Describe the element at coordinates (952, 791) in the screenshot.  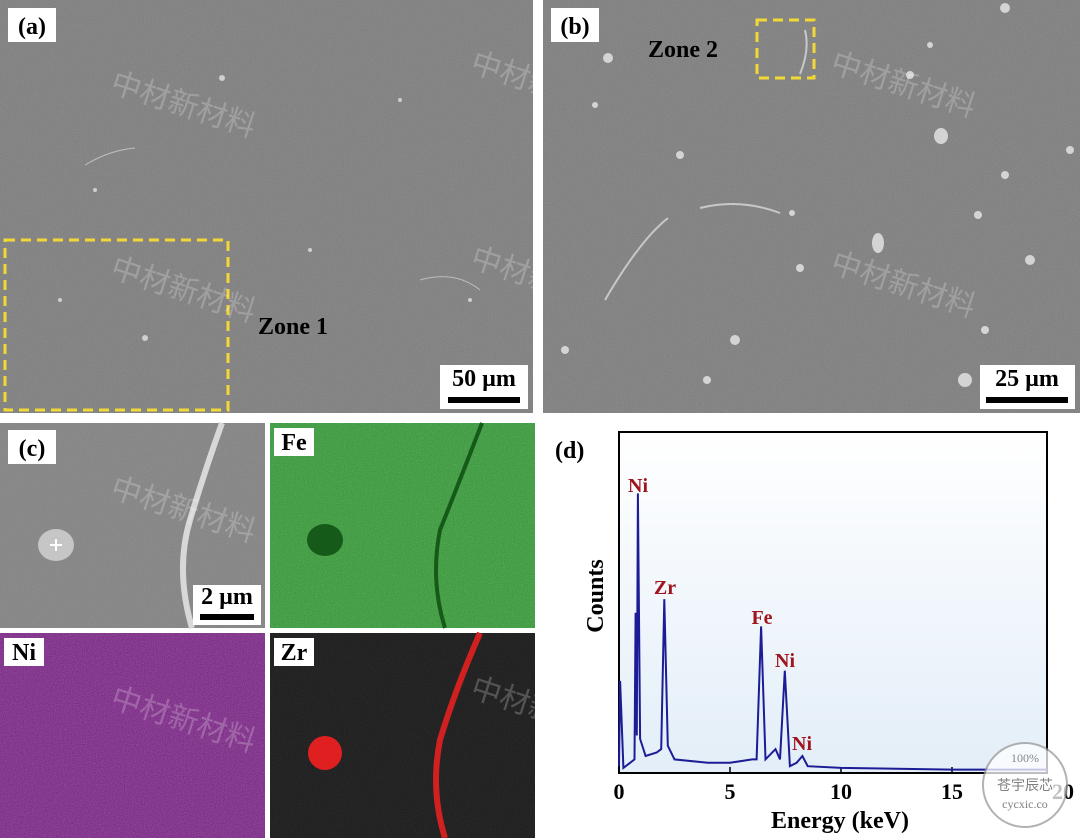
I see `x-tick-label: 15` at that location.